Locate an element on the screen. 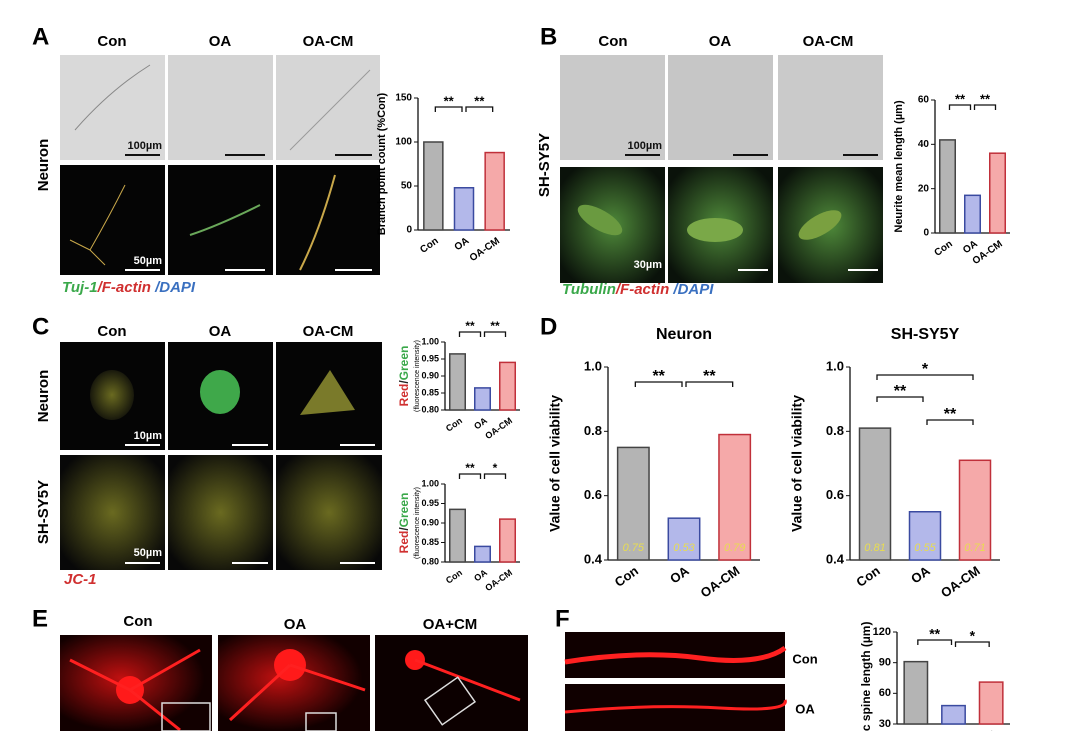 This screenshot has width=1065, height=731. value-label: 0.53 is located at coordinates (684, 548).